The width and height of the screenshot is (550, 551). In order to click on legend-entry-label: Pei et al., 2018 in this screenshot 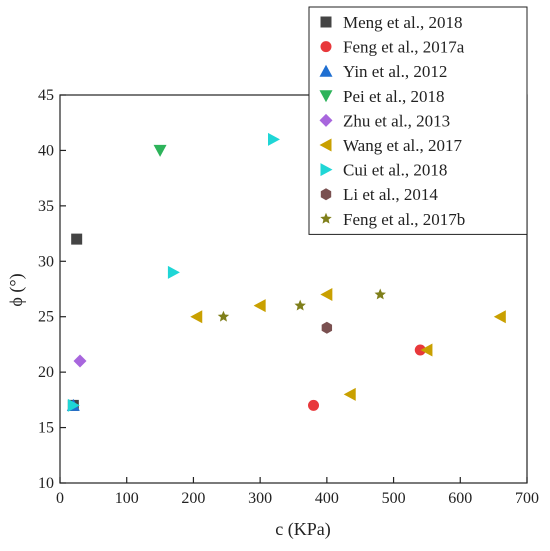, I will do `click(394, 96)`.